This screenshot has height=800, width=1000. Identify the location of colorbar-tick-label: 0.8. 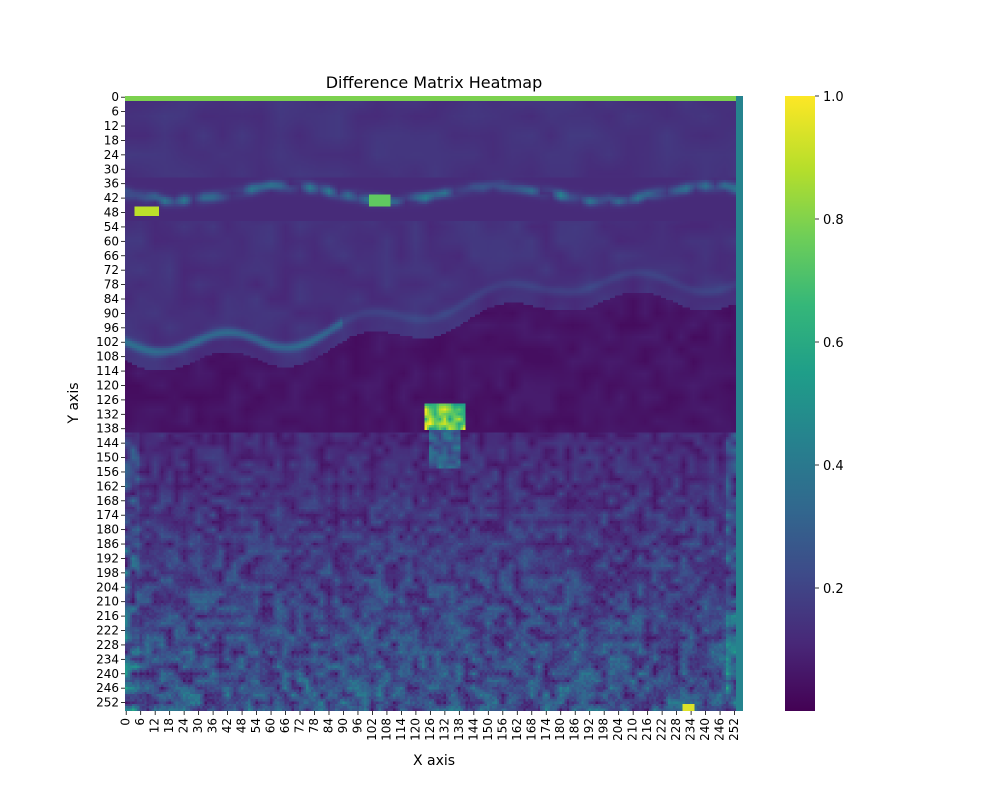
(833, 220).